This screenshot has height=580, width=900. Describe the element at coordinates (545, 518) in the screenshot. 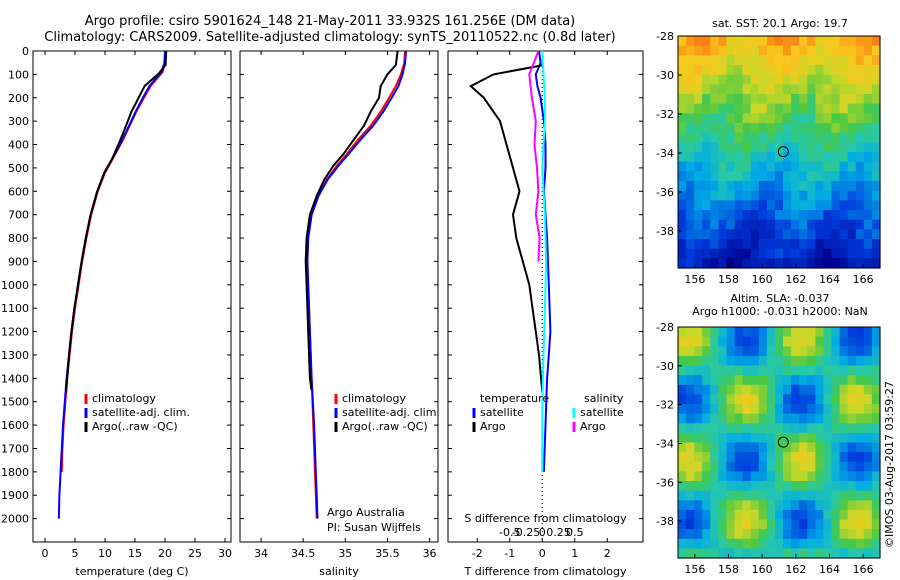

I see `x2-label: S difference from climatology` at that location.